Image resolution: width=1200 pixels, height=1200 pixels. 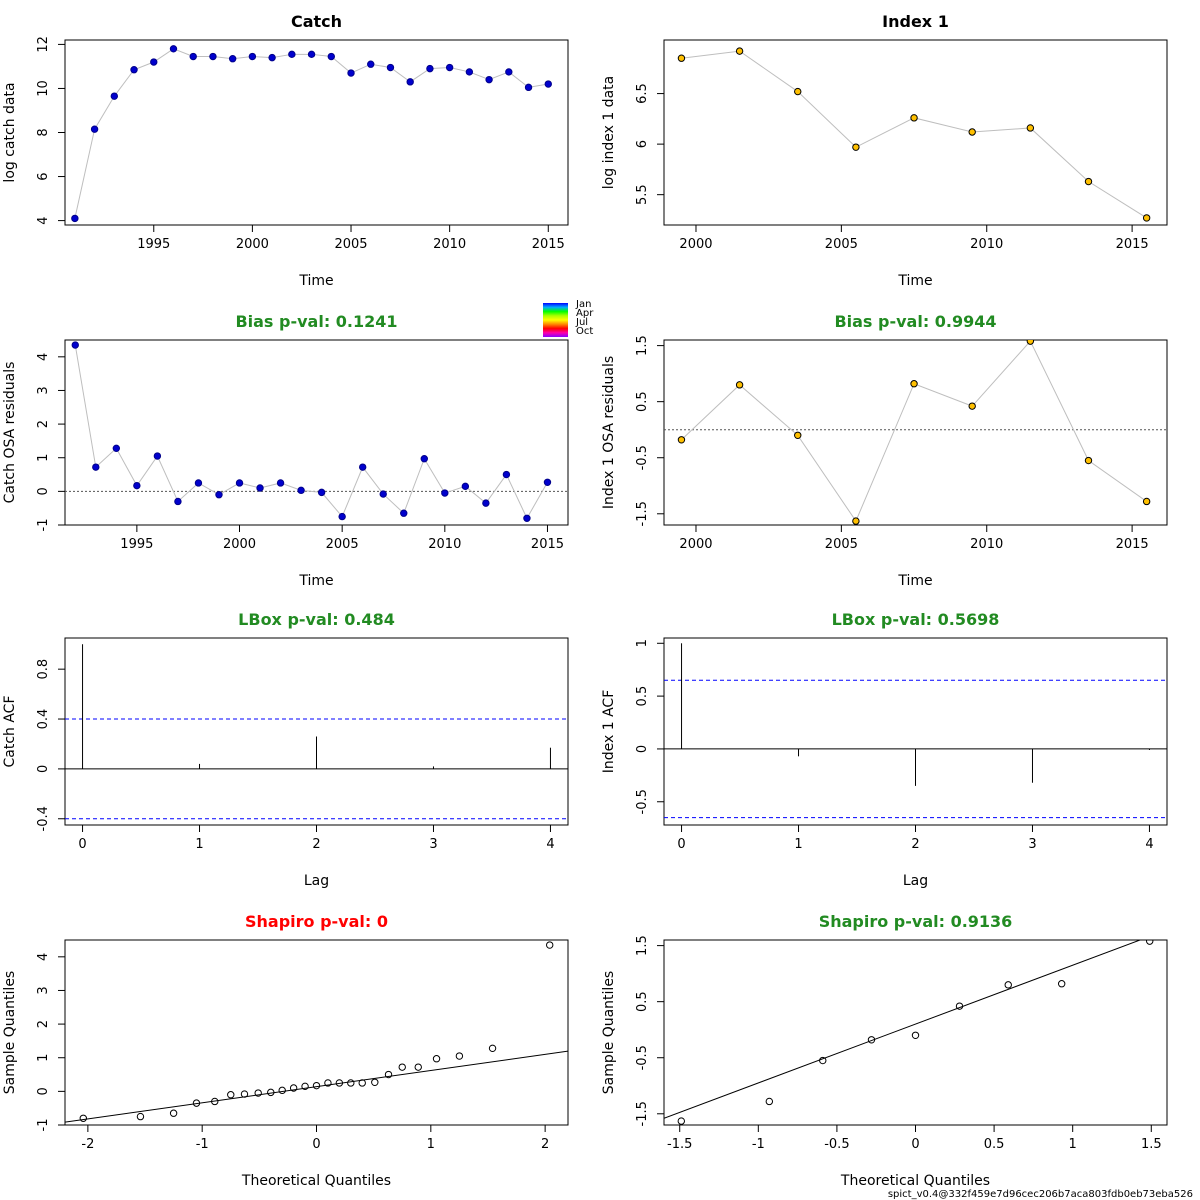 What do you see at coordinates (10, 132) in the screenshot?
I see `y-axis-label: log catch data` at bounding box center [10, 132].